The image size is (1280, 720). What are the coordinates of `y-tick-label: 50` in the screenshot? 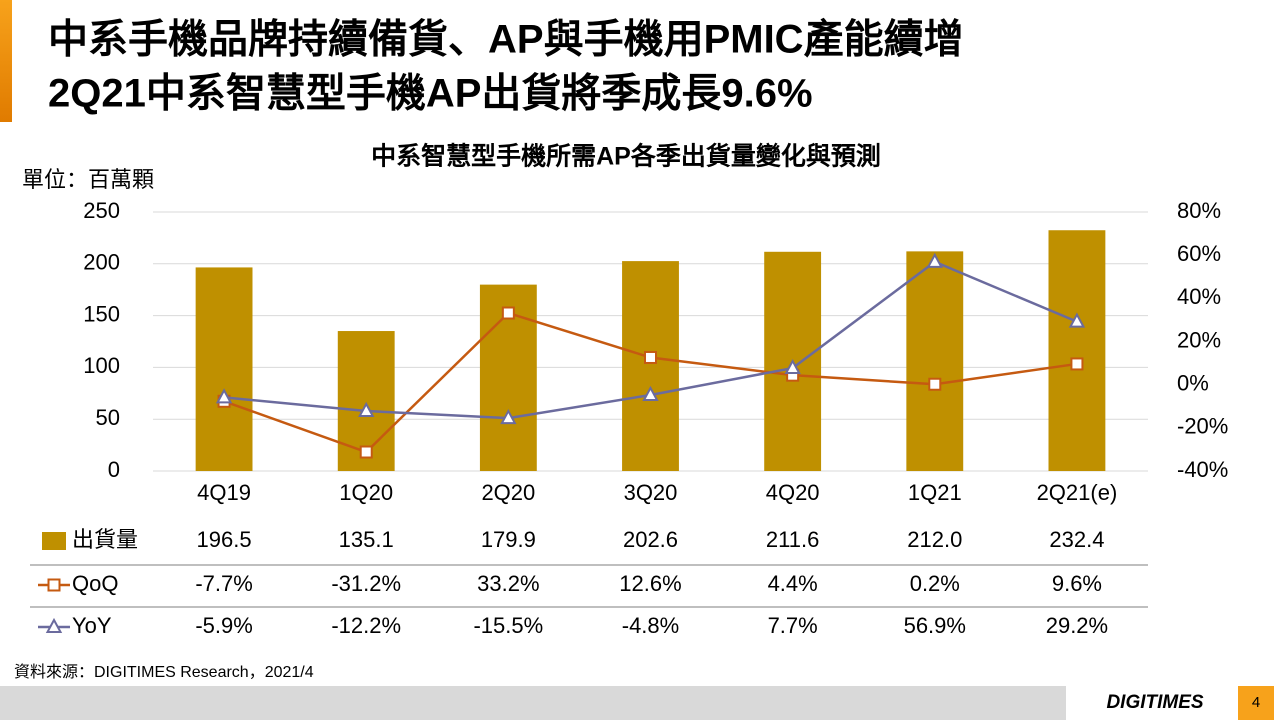 It's located at (108, 417).